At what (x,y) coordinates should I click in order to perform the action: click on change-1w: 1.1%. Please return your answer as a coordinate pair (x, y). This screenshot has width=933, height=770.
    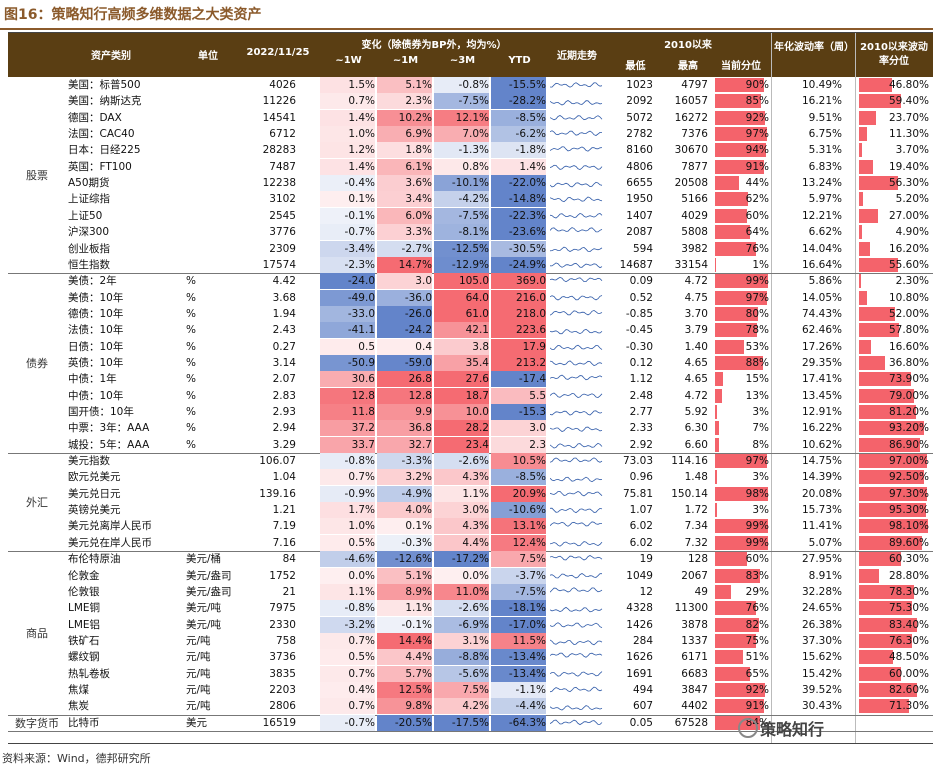
    Looking at the image, I should click on (347, 591).